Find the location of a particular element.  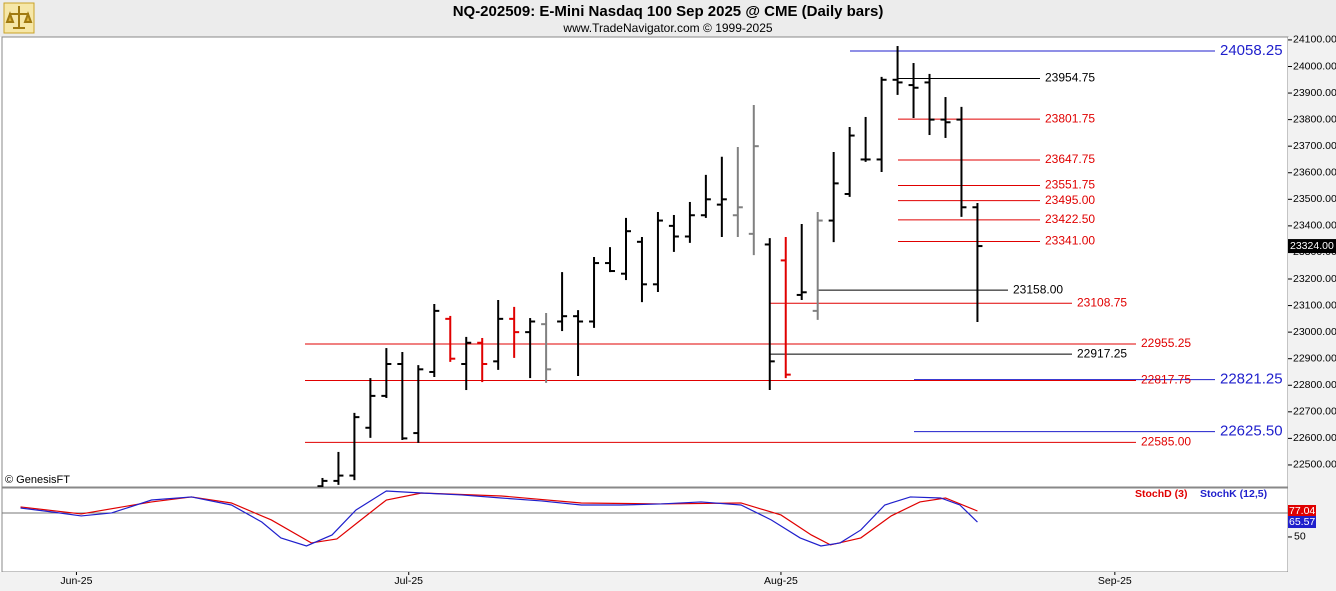

y-tick-label: 22500.00 is located at coordinates (1314, 465).